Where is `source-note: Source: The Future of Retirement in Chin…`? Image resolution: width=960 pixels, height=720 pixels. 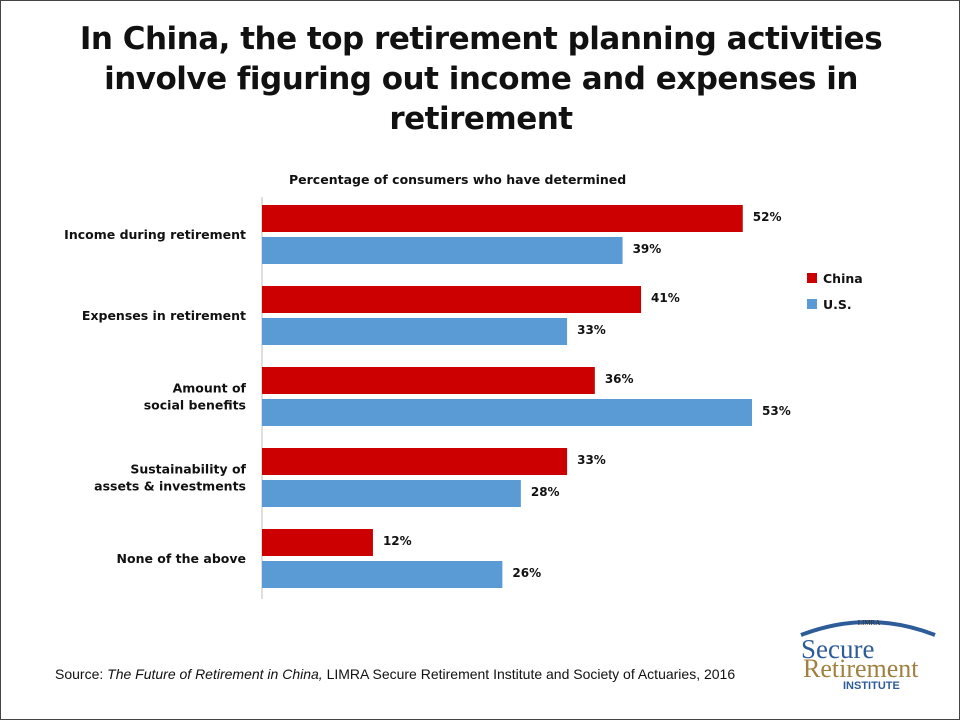
source-note: Source: The Future of Retirement in Chin… is located at coordinates (405, 674).